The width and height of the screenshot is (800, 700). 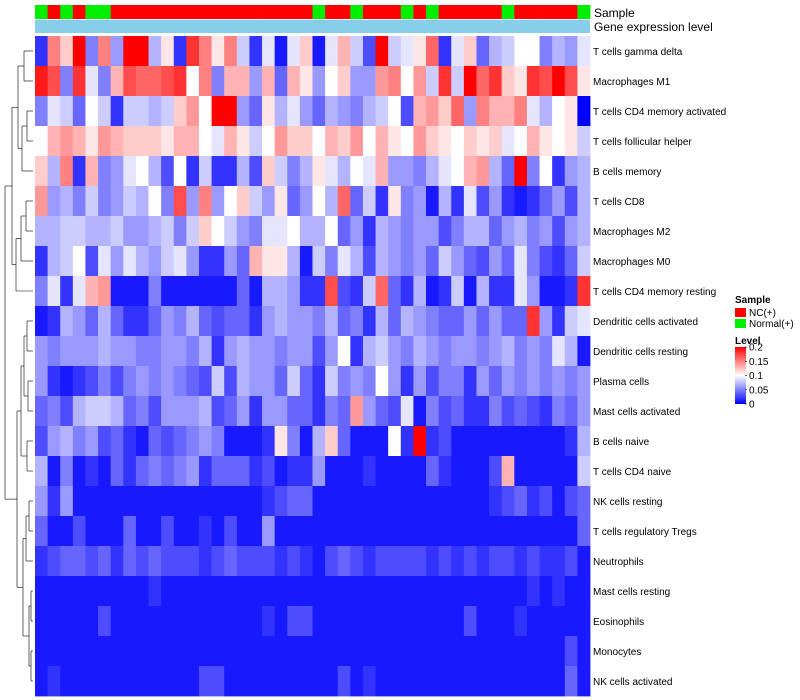 I want to click on level-legend-title: Level, so click(x=748, y=341).